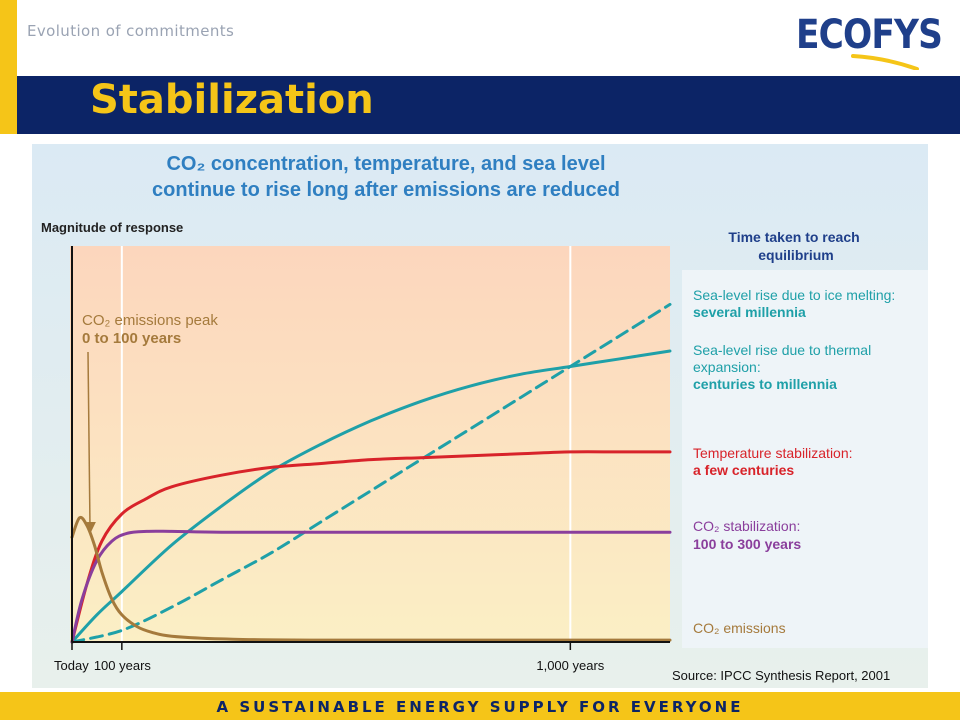  I want to click on footer-bar: A SUSTAINABLE ENERGY SUPPLY FOR EVERYONE, so click(480, 706).